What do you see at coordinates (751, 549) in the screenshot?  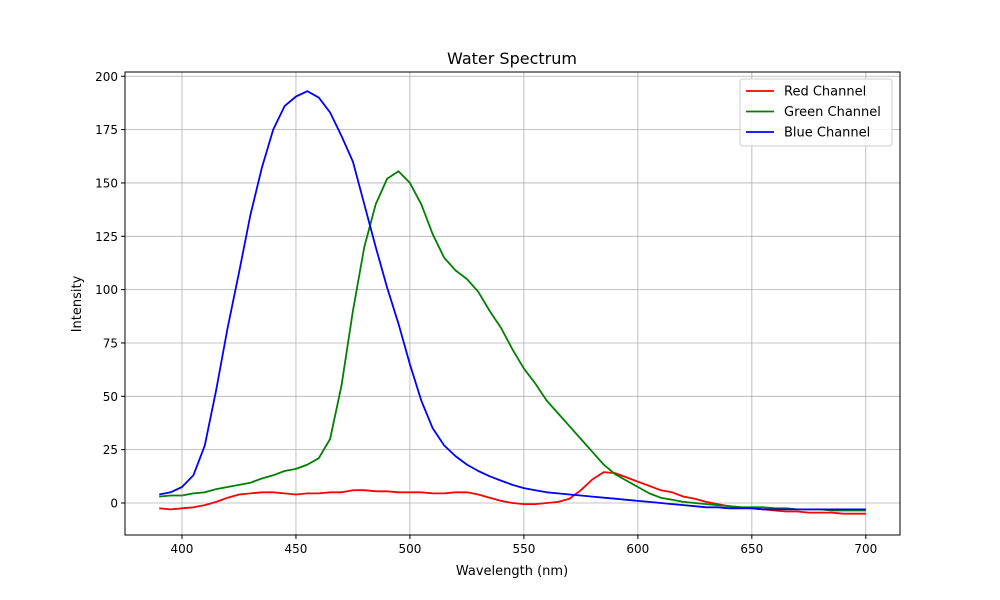 I see `x-tick-label: 650` at bounding box center [751, 549].